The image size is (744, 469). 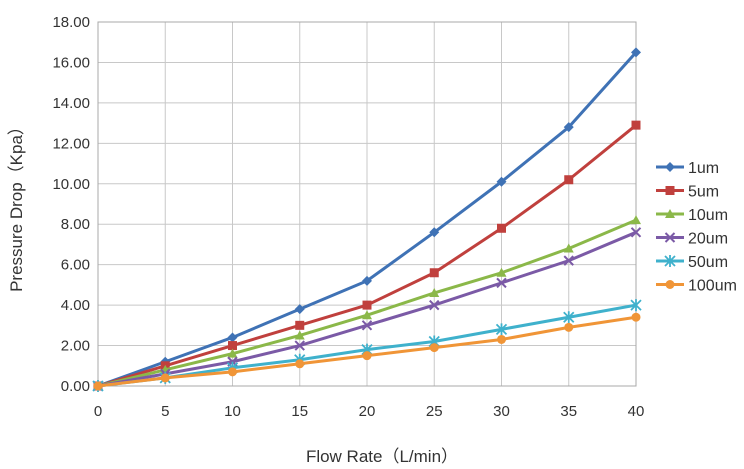 I want to click on y-tick-label: 12.00, so click(x=71, y=143).